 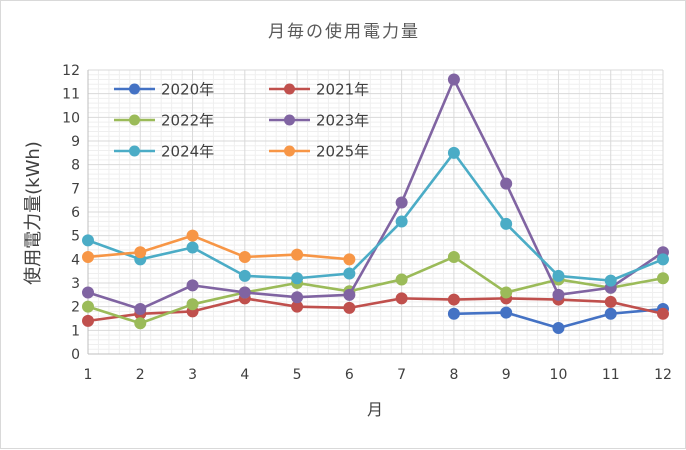 I want to click on x-tick-label: 5, so click(x=297, y=375).